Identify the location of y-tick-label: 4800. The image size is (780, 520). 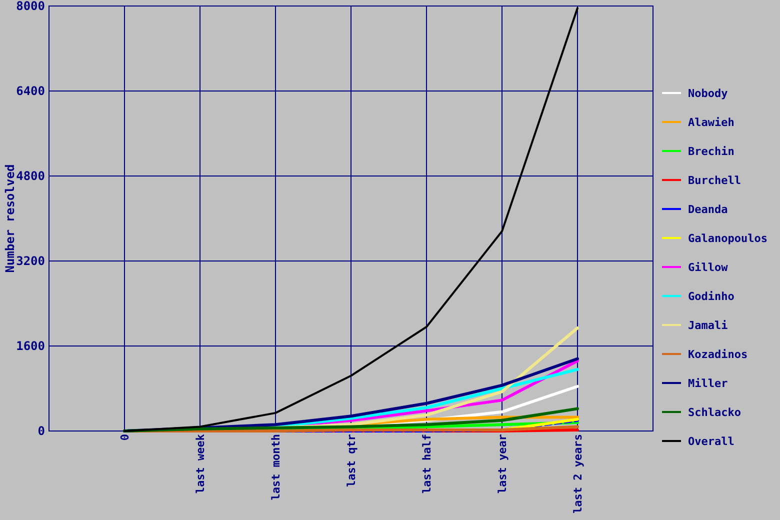
(30, 176).